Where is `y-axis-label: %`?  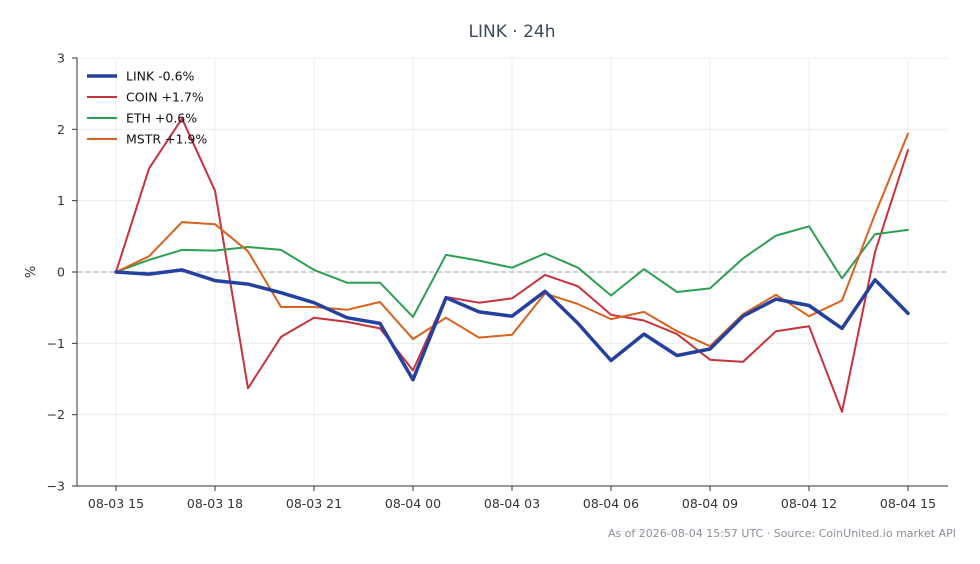
y-axis-label: % is located at coordinates (31, 272).